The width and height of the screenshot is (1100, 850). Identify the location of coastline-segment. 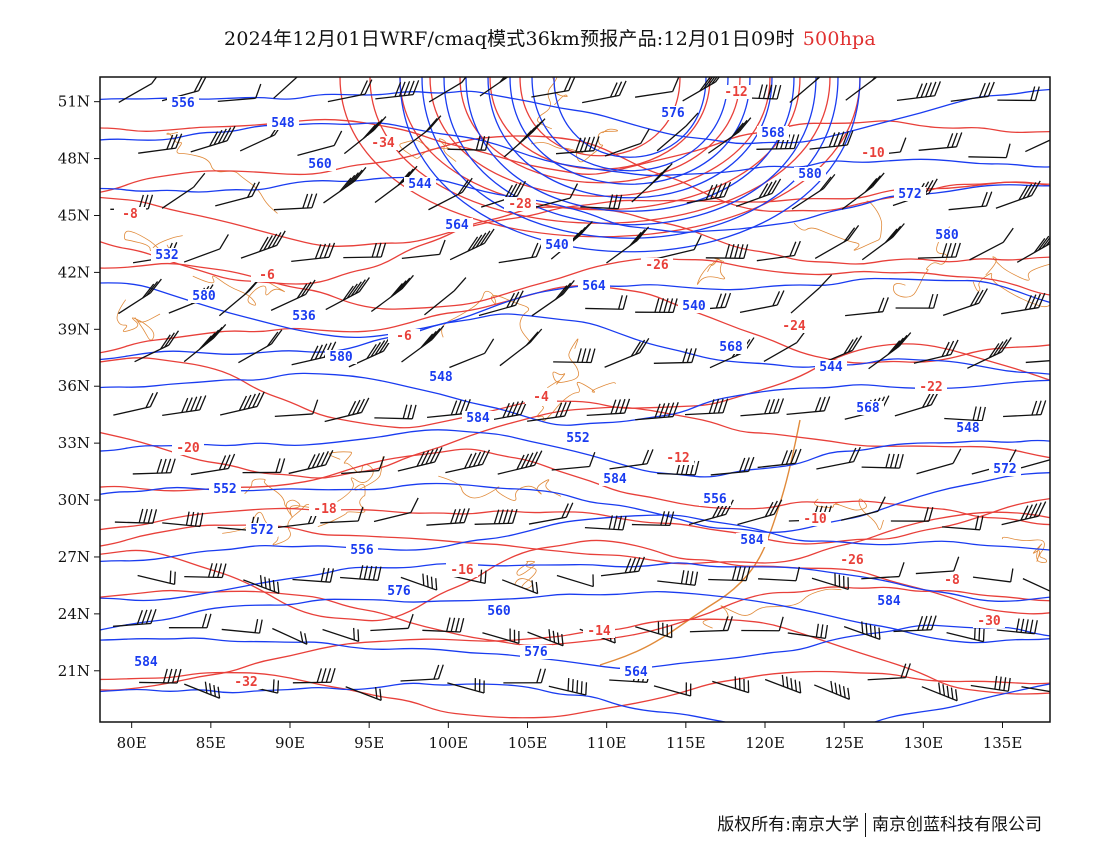
(238, 290).